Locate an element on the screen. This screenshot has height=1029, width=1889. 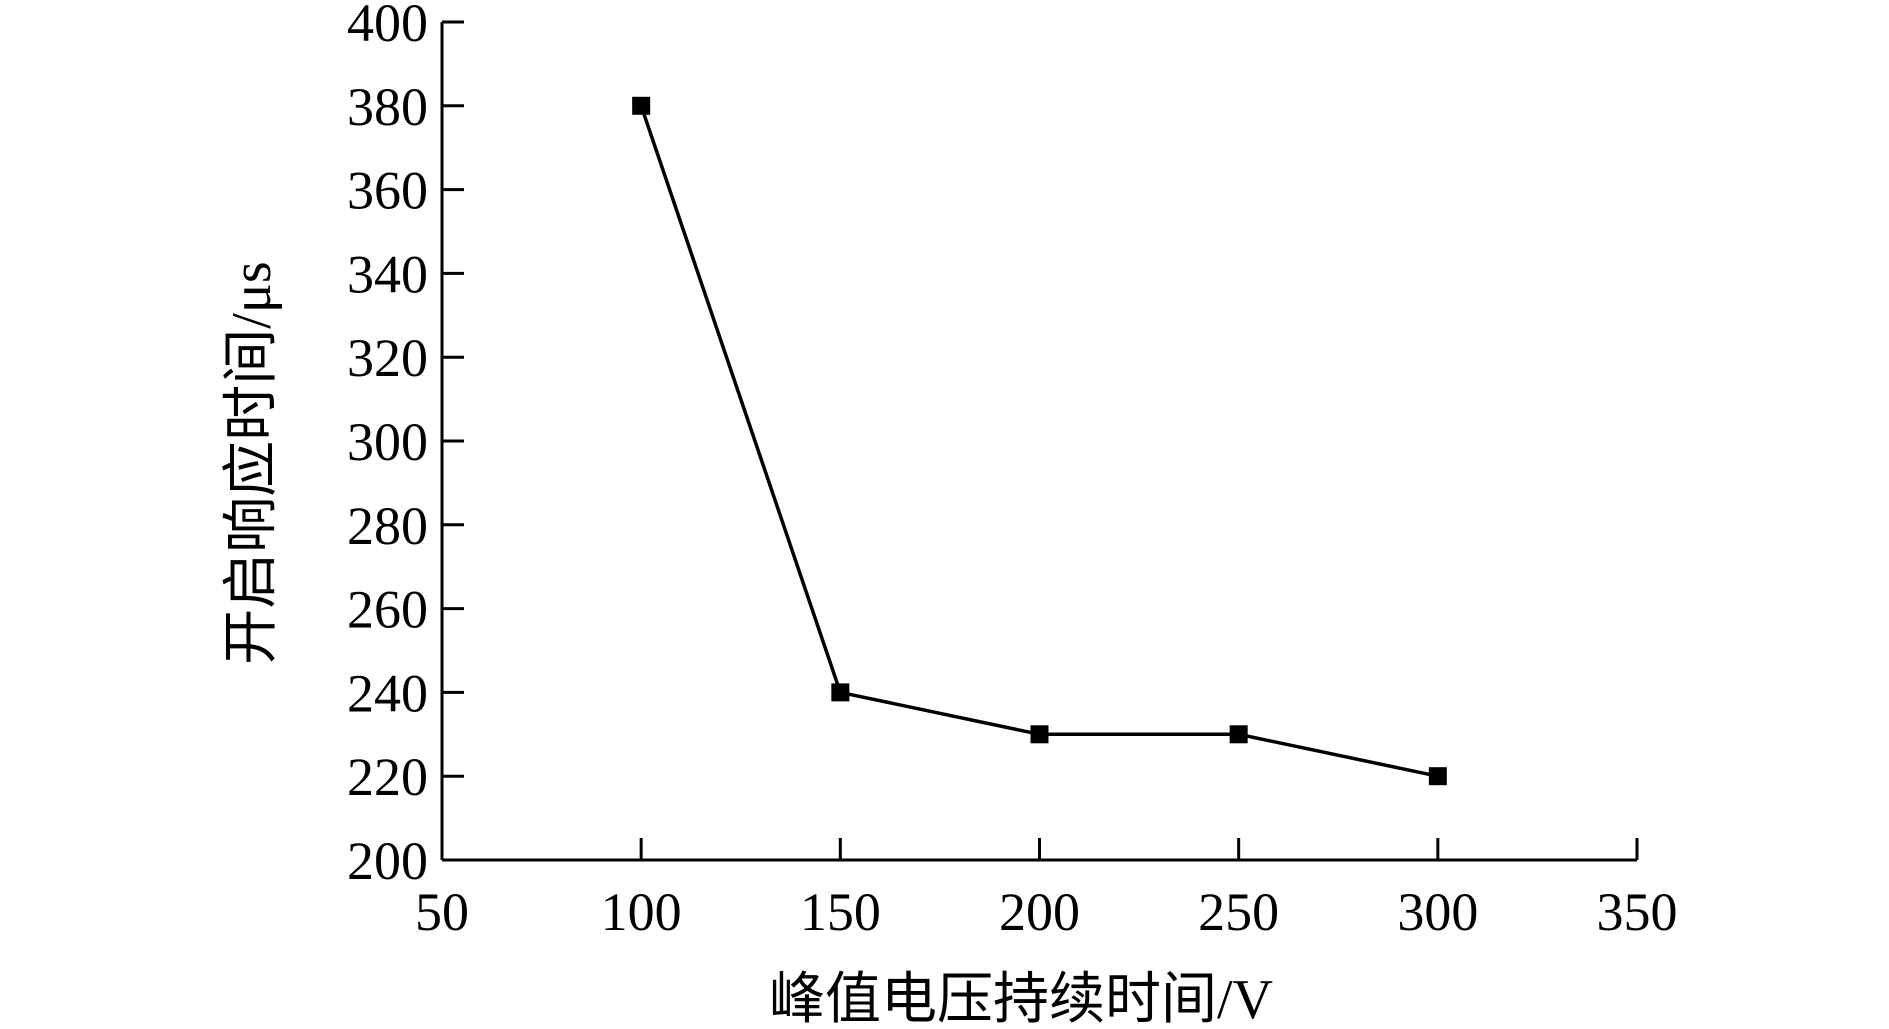
y-tick-label: 400 is located at coordinates (387, 26).